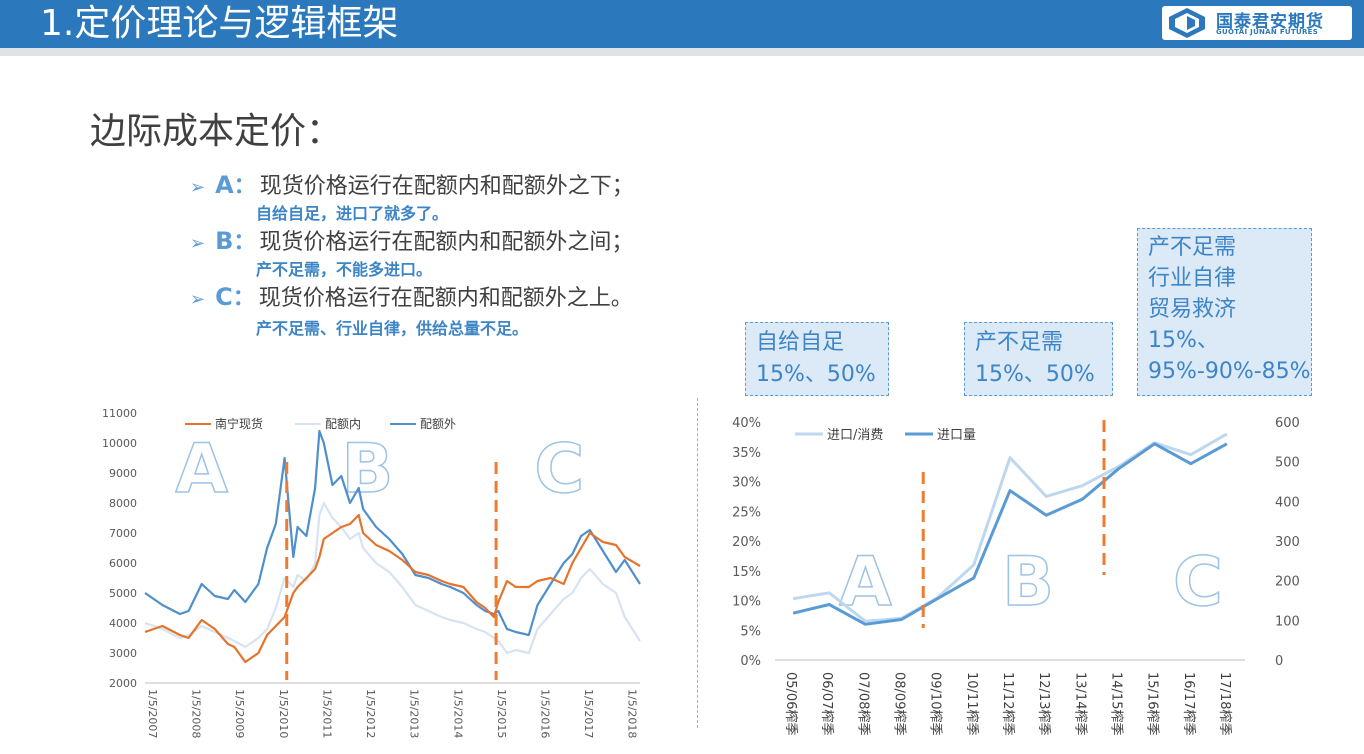  What do you see at coordinates (1008, 703) in the screenshot?
I see `x-category-label: 11/12榨季` at bounding box center [1008, 703].